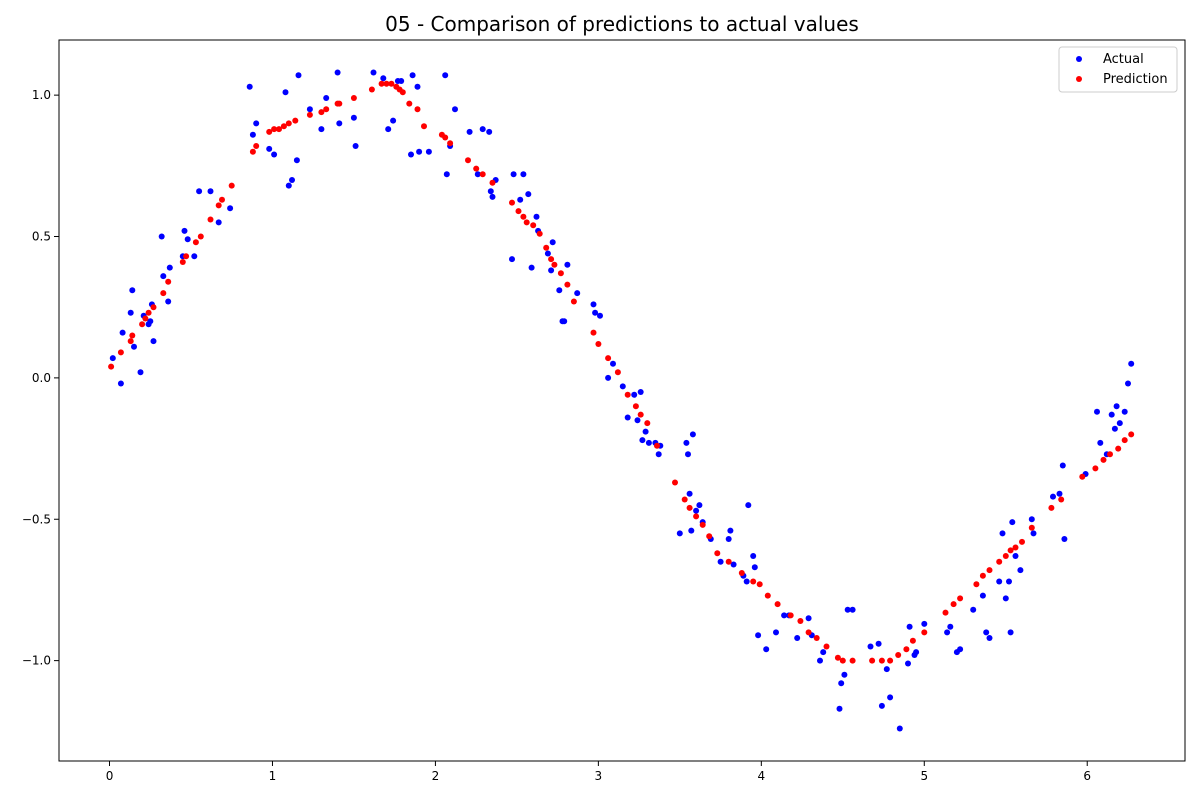  Describe the element at coordinates (436, 776) in the screenshot. I see `x-tick-label: 2` at that location.